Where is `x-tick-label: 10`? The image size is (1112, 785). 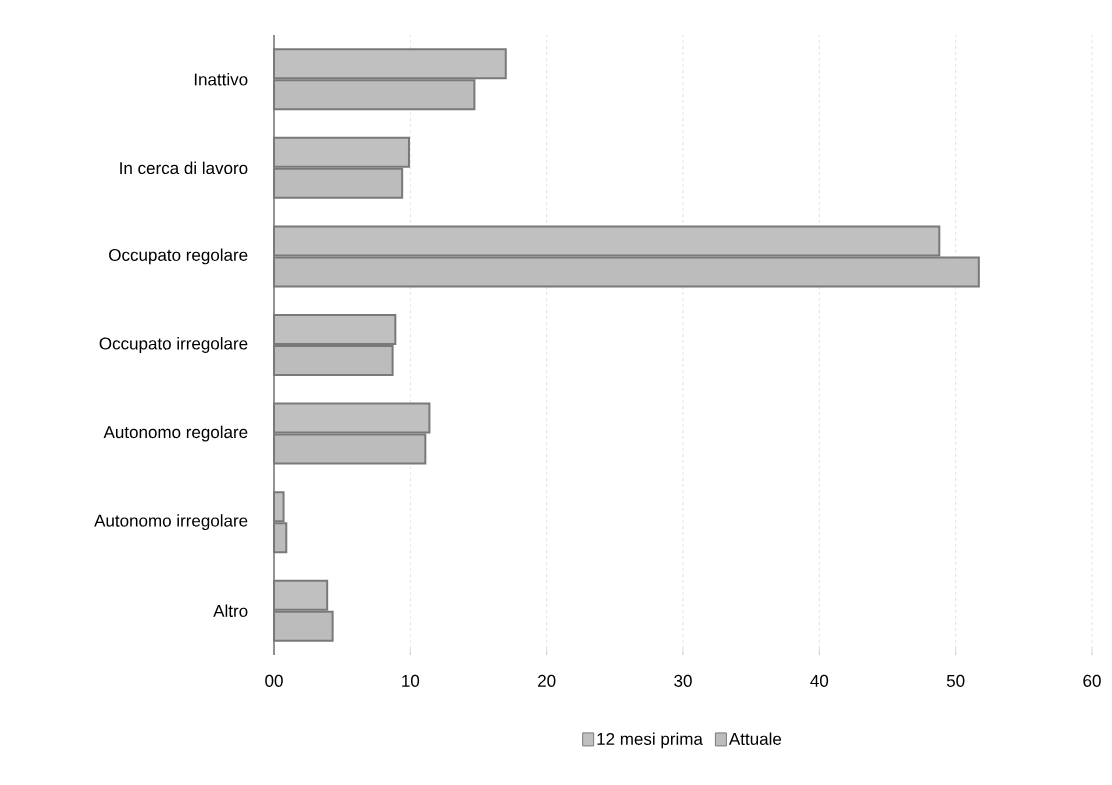 x-tick-label: 10 is located at coordinates (411, 680).